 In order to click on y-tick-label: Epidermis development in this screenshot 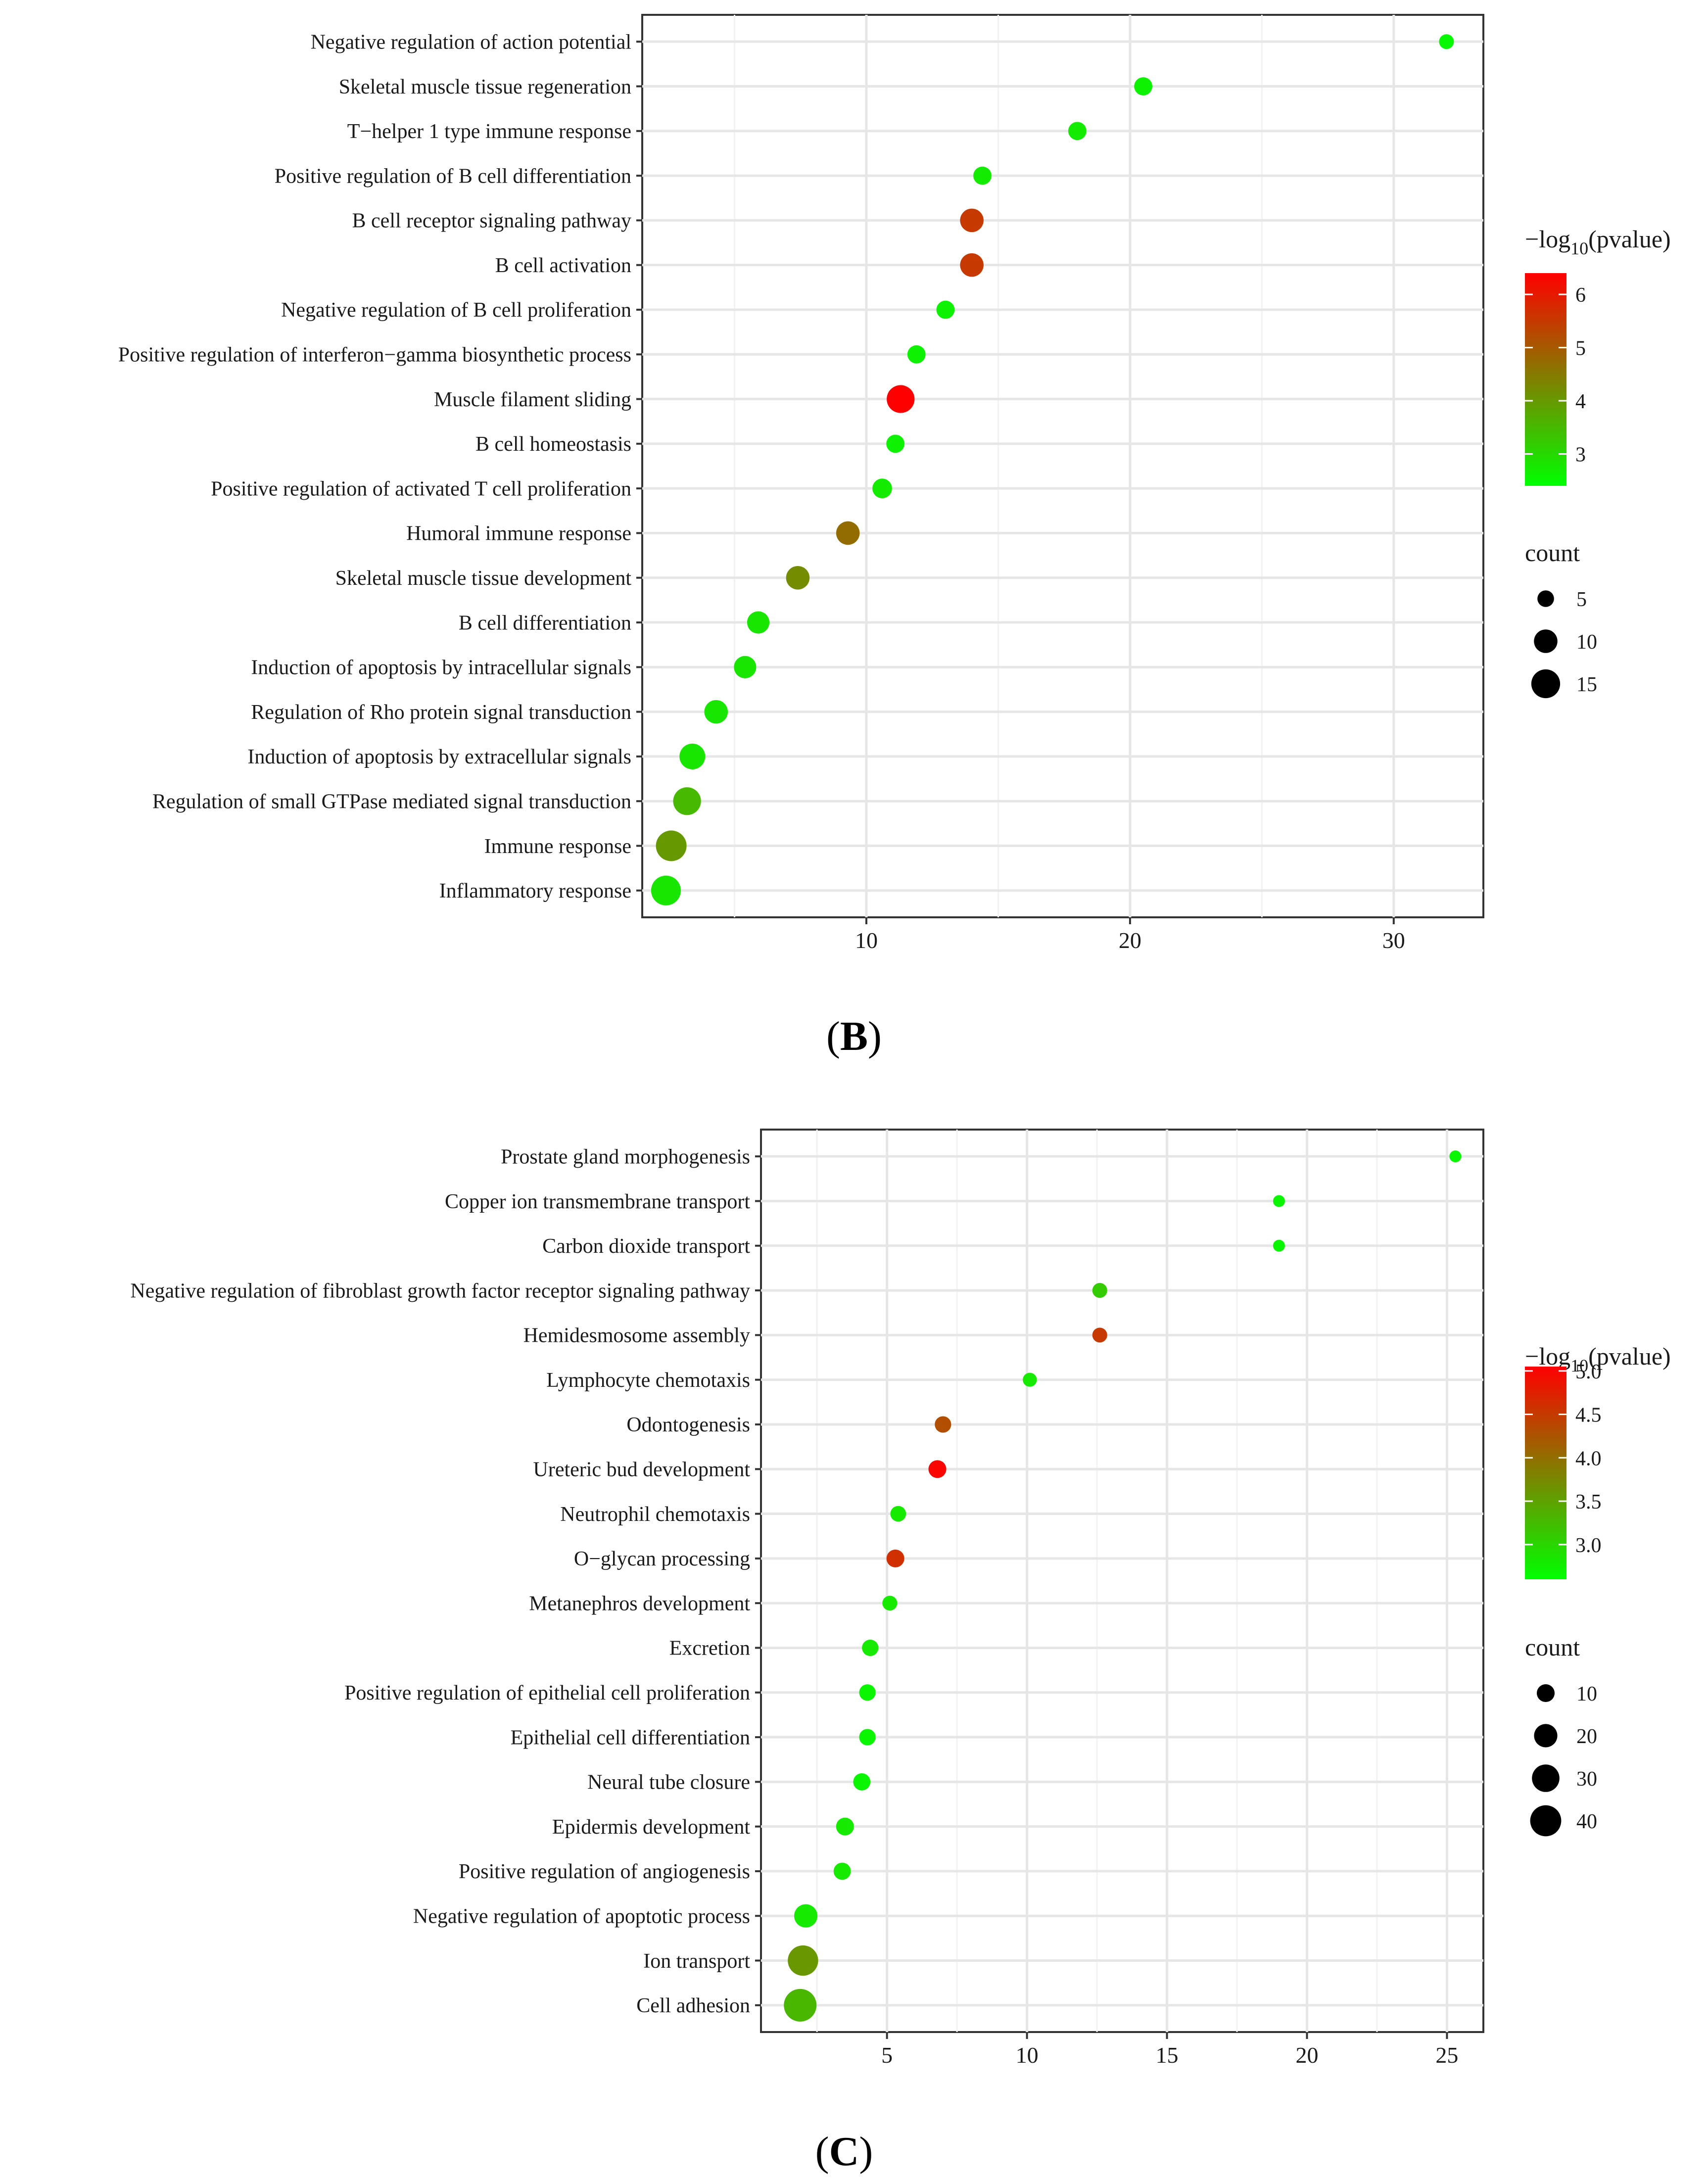, I will do `click(651, 1828)`.